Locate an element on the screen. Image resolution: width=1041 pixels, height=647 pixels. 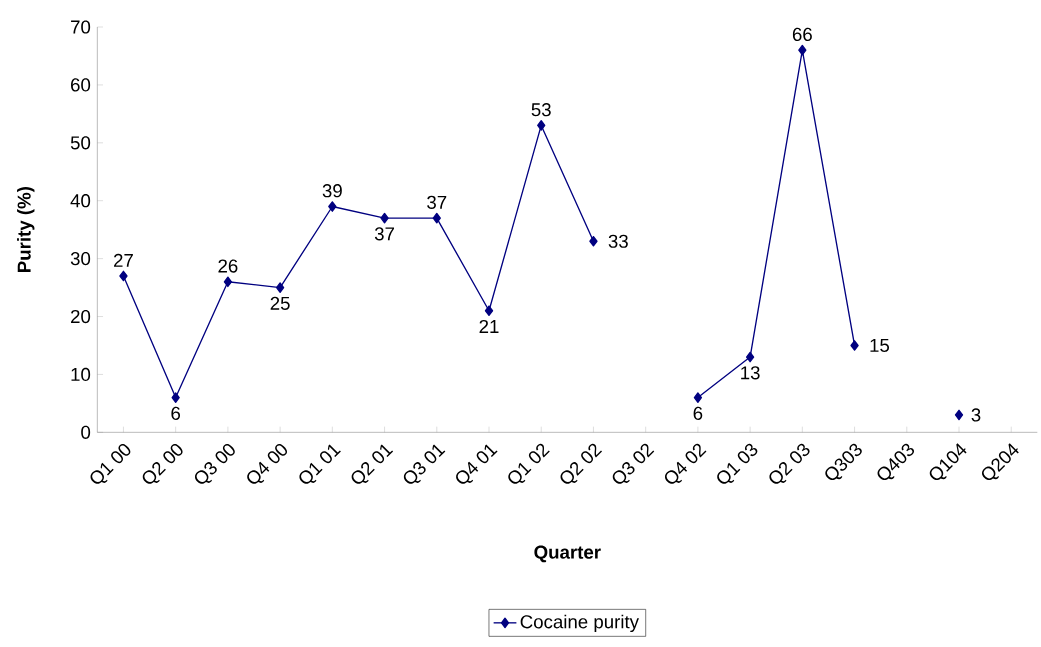
x-tick-label: Q1 03 is located at coordinates (737, 463).